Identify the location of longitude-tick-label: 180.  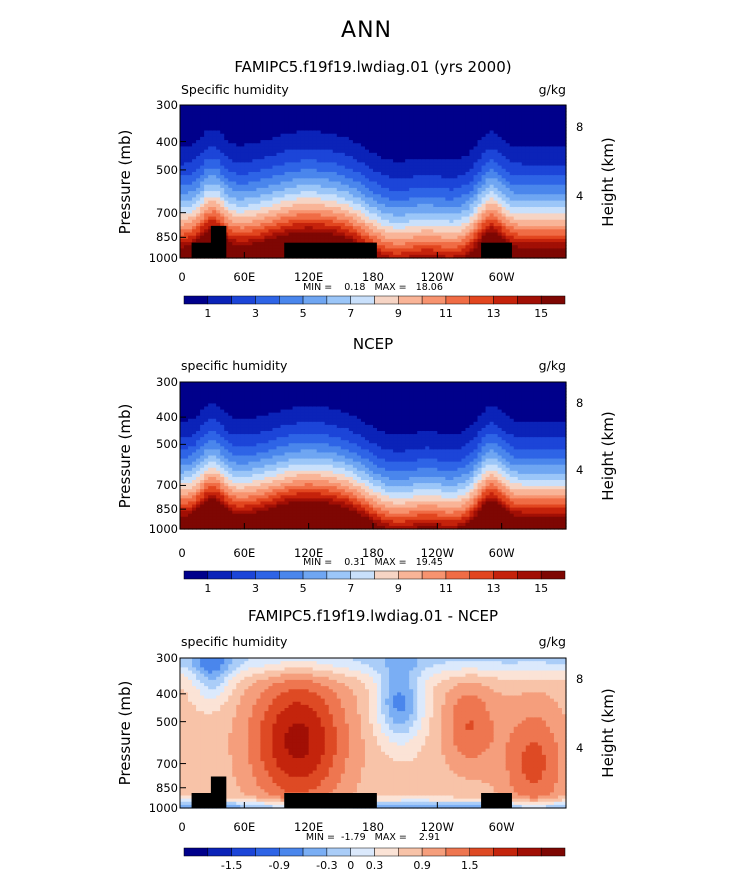
(373, 277).